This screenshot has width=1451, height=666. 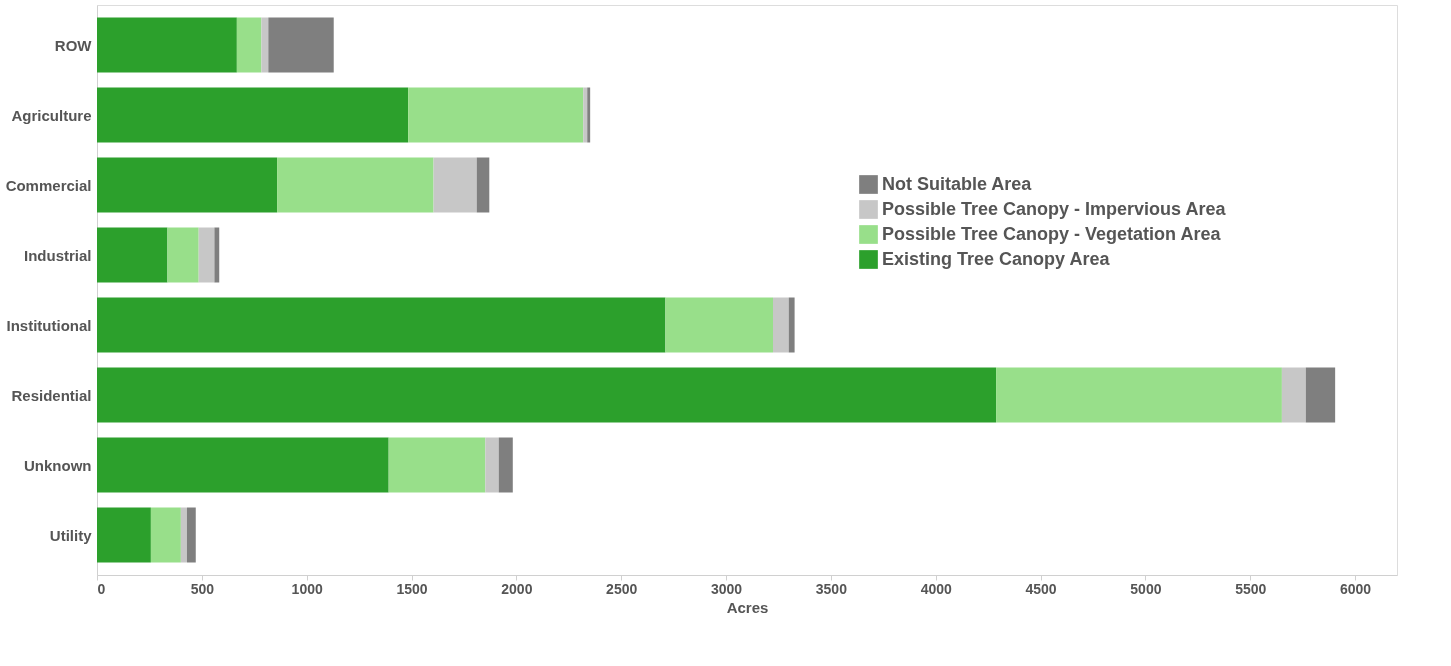 What do you see at coordinates (202, 588) in the screenshot?
I see `x-tick-label: 500` at bounding box center [202, 588].